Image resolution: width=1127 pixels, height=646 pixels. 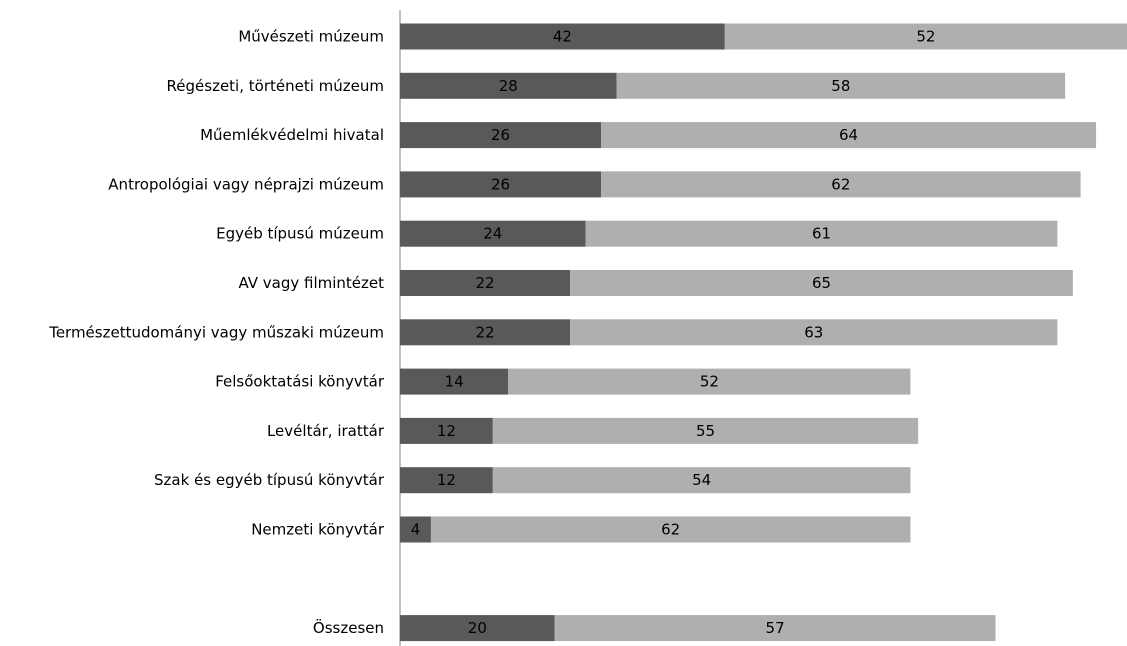 I want to click on data-label: 42, so click(x=562, y=37).